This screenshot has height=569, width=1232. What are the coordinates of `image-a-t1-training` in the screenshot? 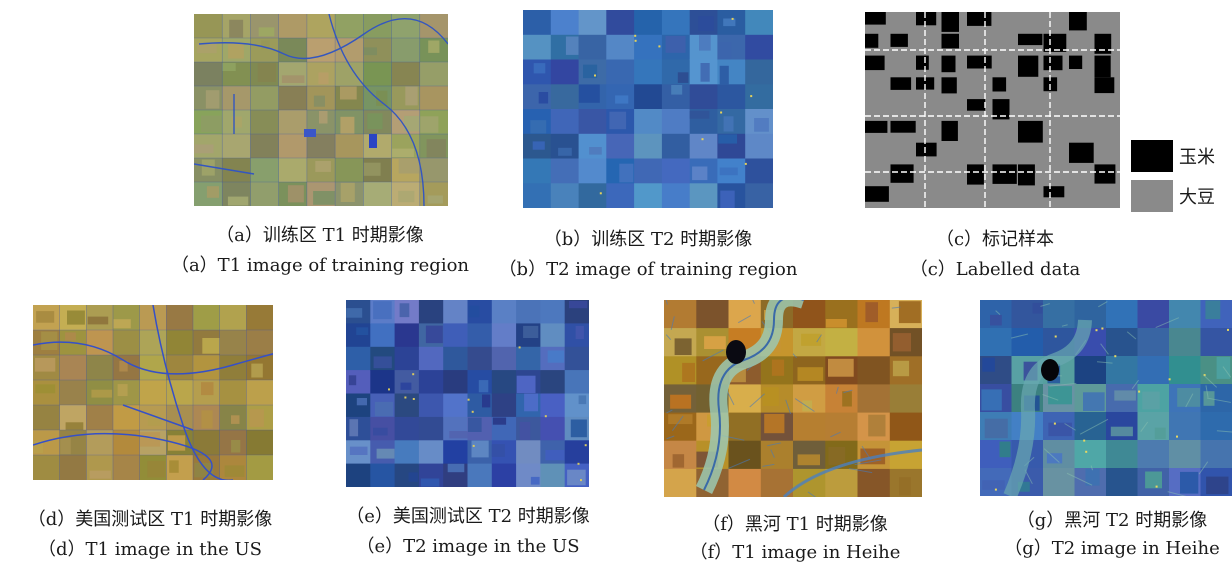 It's located at (321, 110).